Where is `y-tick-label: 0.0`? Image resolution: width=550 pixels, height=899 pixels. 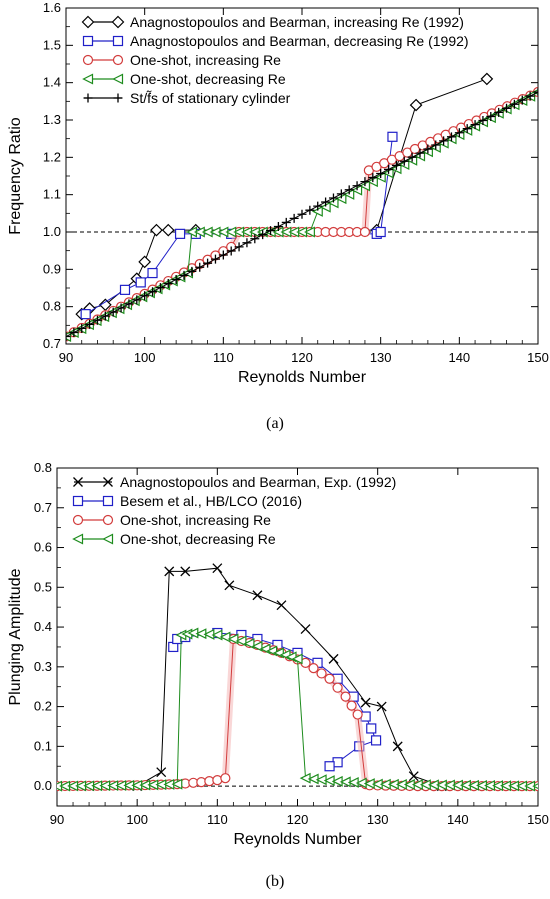 y-tick-label: 0.0 is located at coordinates (43, 785).